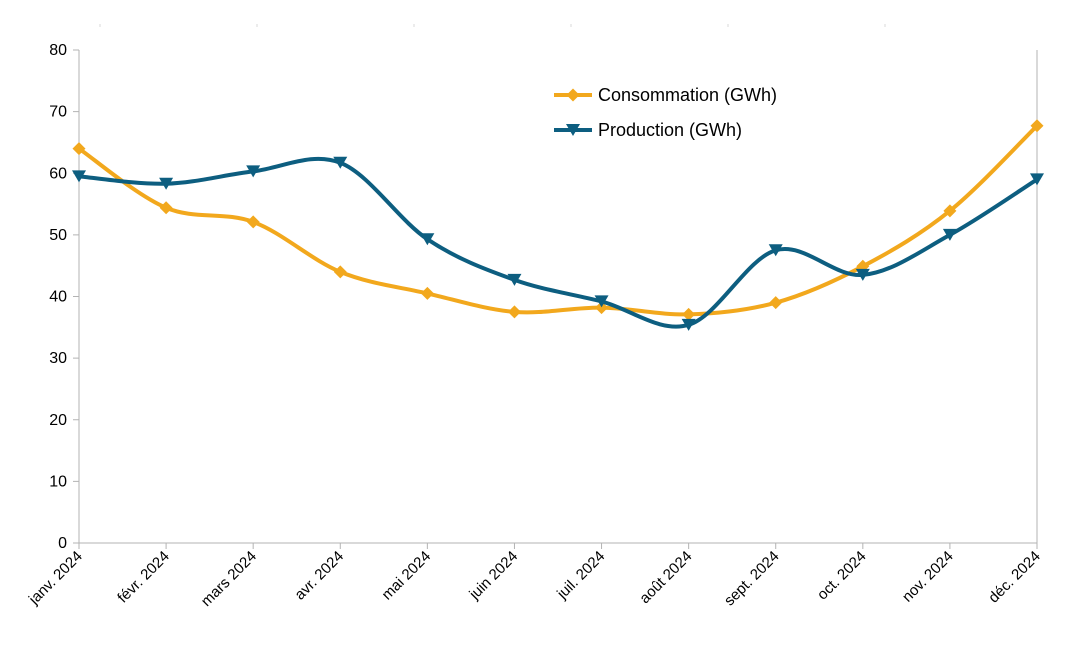 This screenshot has height=652, width=1070. What do you see at coordinates (229, 579) in the screenshot?
I see `x-tick-label: mars 2024` at bounding box center [229, 579].